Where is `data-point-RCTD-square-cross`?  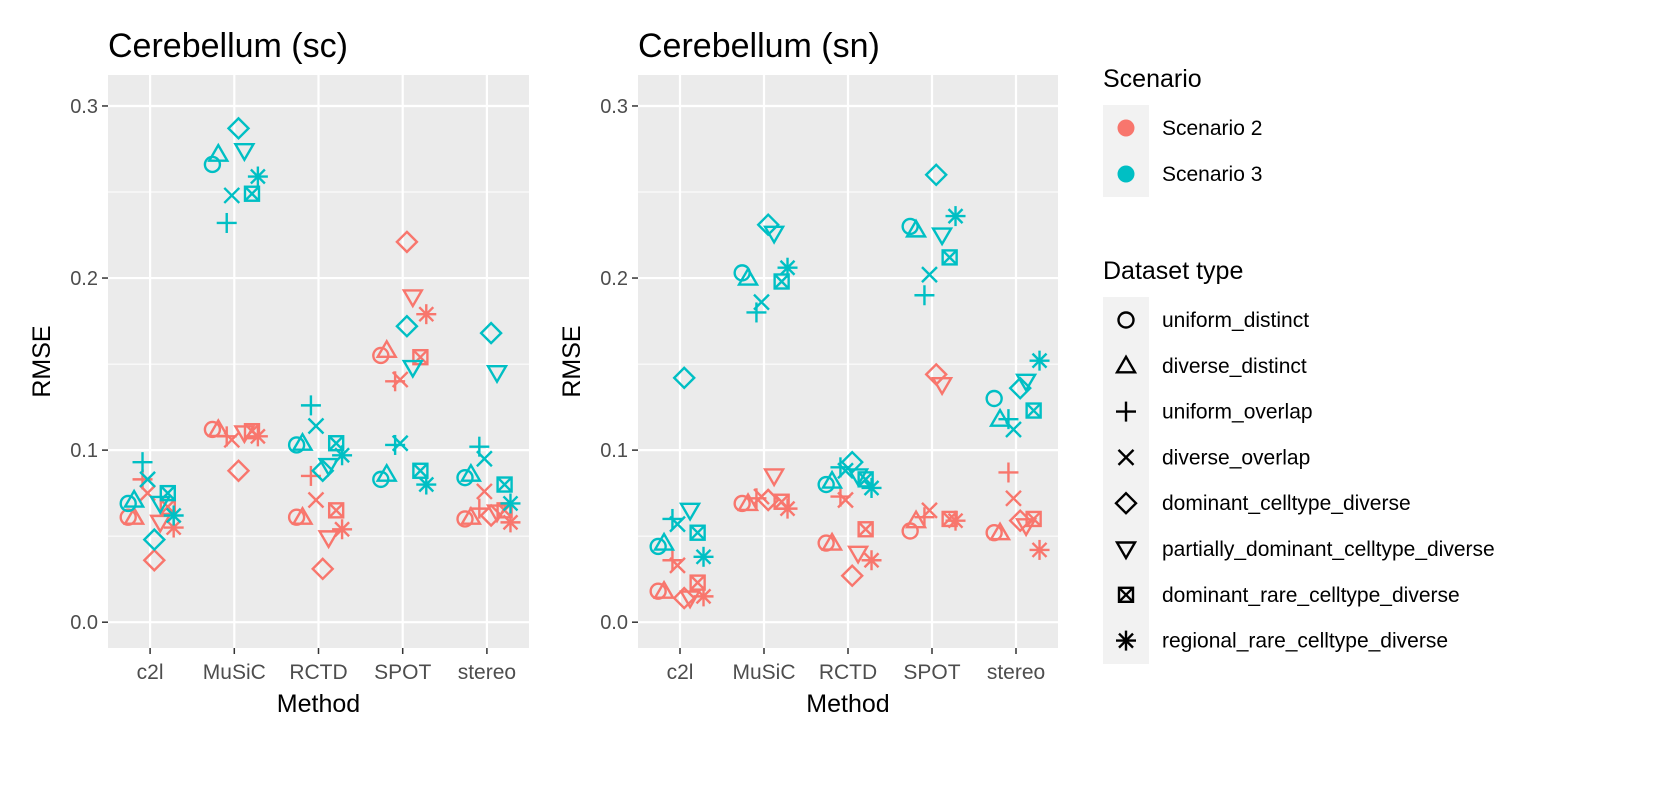
data-point-RCTD-square-cross is located at coordinates (865, 529).